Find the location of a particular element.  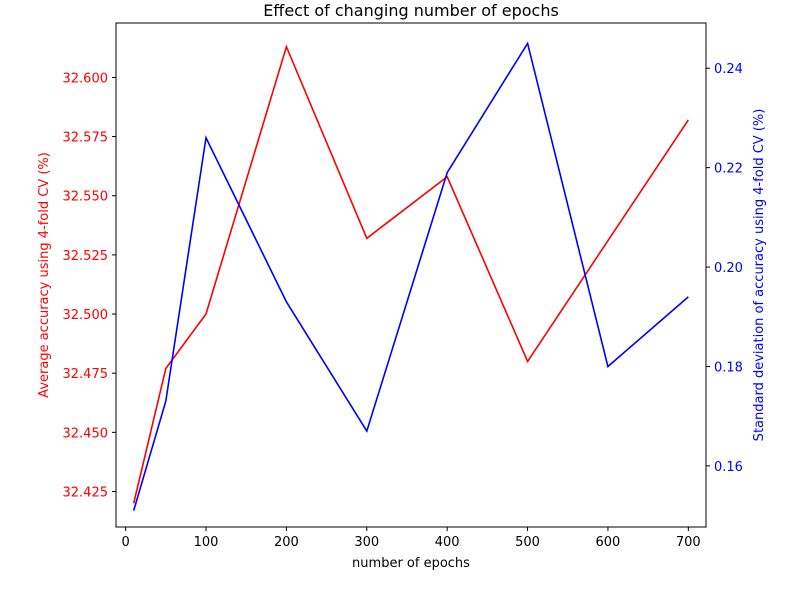

left-y-tick-label: 32.425 is located at coordinates (86, 493).